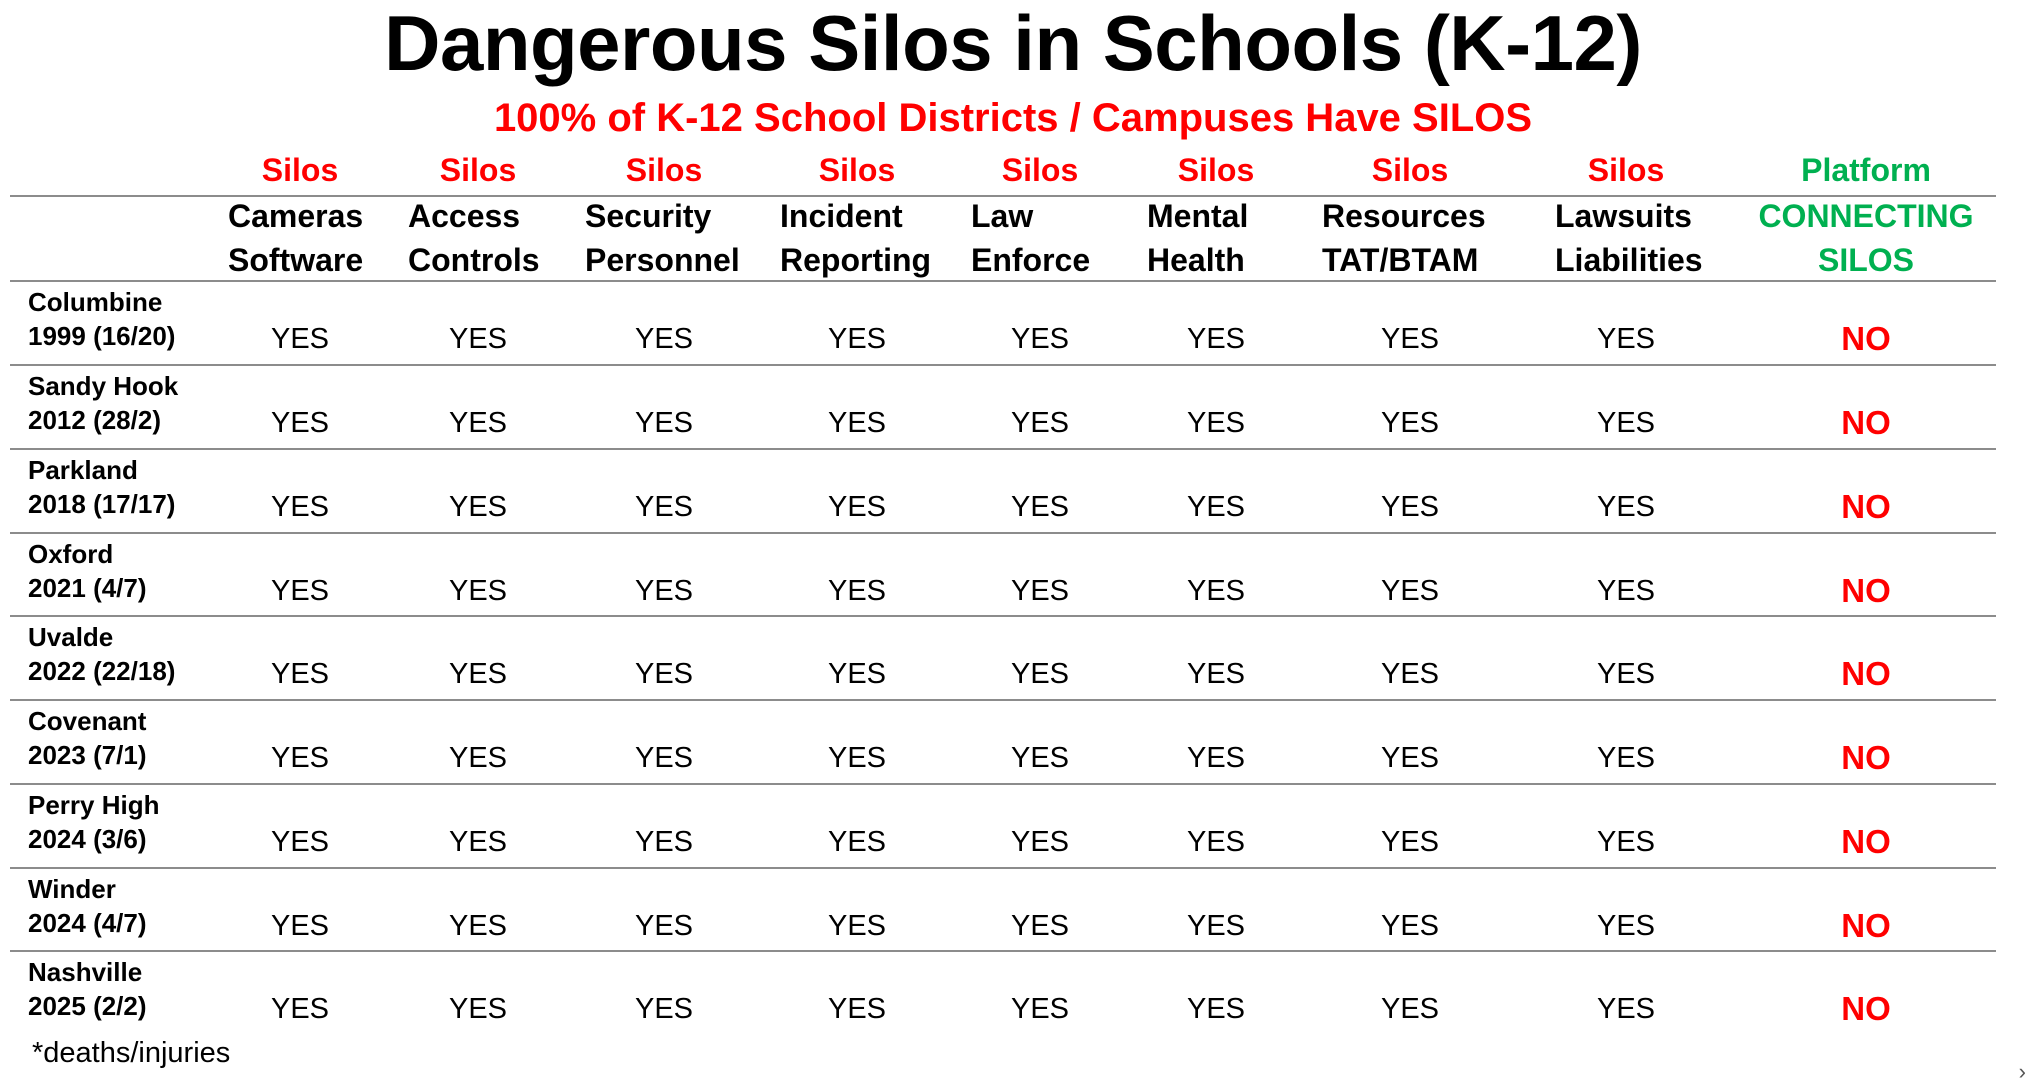 The width and height of the screenshot is (2026, 1084). Describe the element at coordinates (1623, 216) in the screenshot. I see `column-label-line1: Lawsuits` at that location.